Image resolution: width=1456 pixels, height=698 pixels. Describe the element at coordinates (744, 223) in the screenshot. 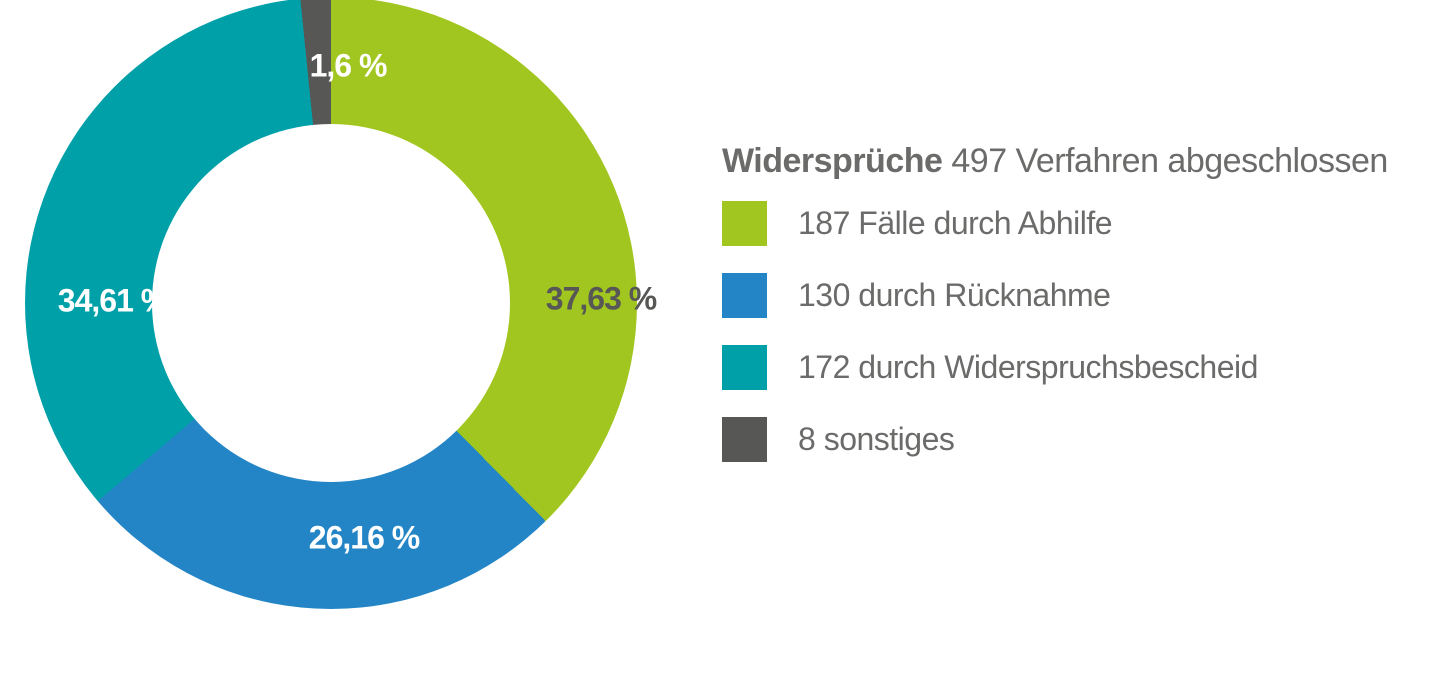

I see `legend-swatch-green` at that location.